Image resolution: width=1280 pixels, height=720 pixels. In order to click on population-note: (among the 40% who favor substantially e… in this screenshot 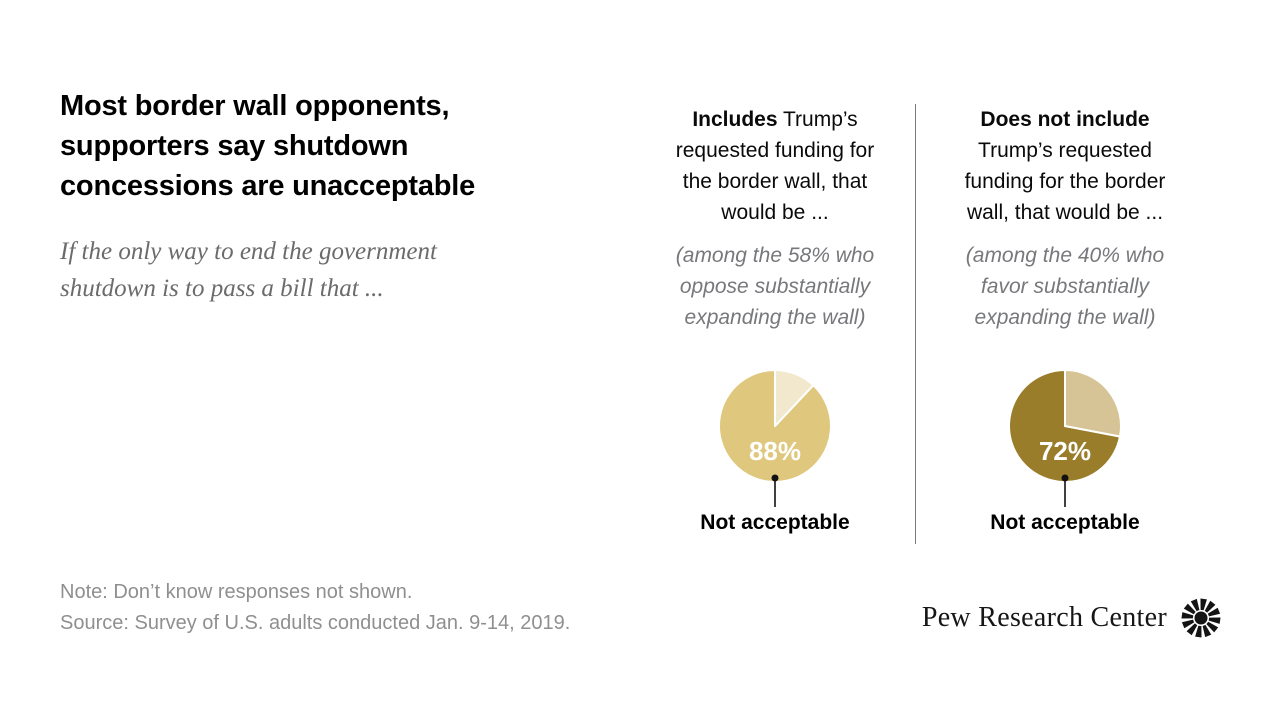, I will do `click(1065, 286)`.